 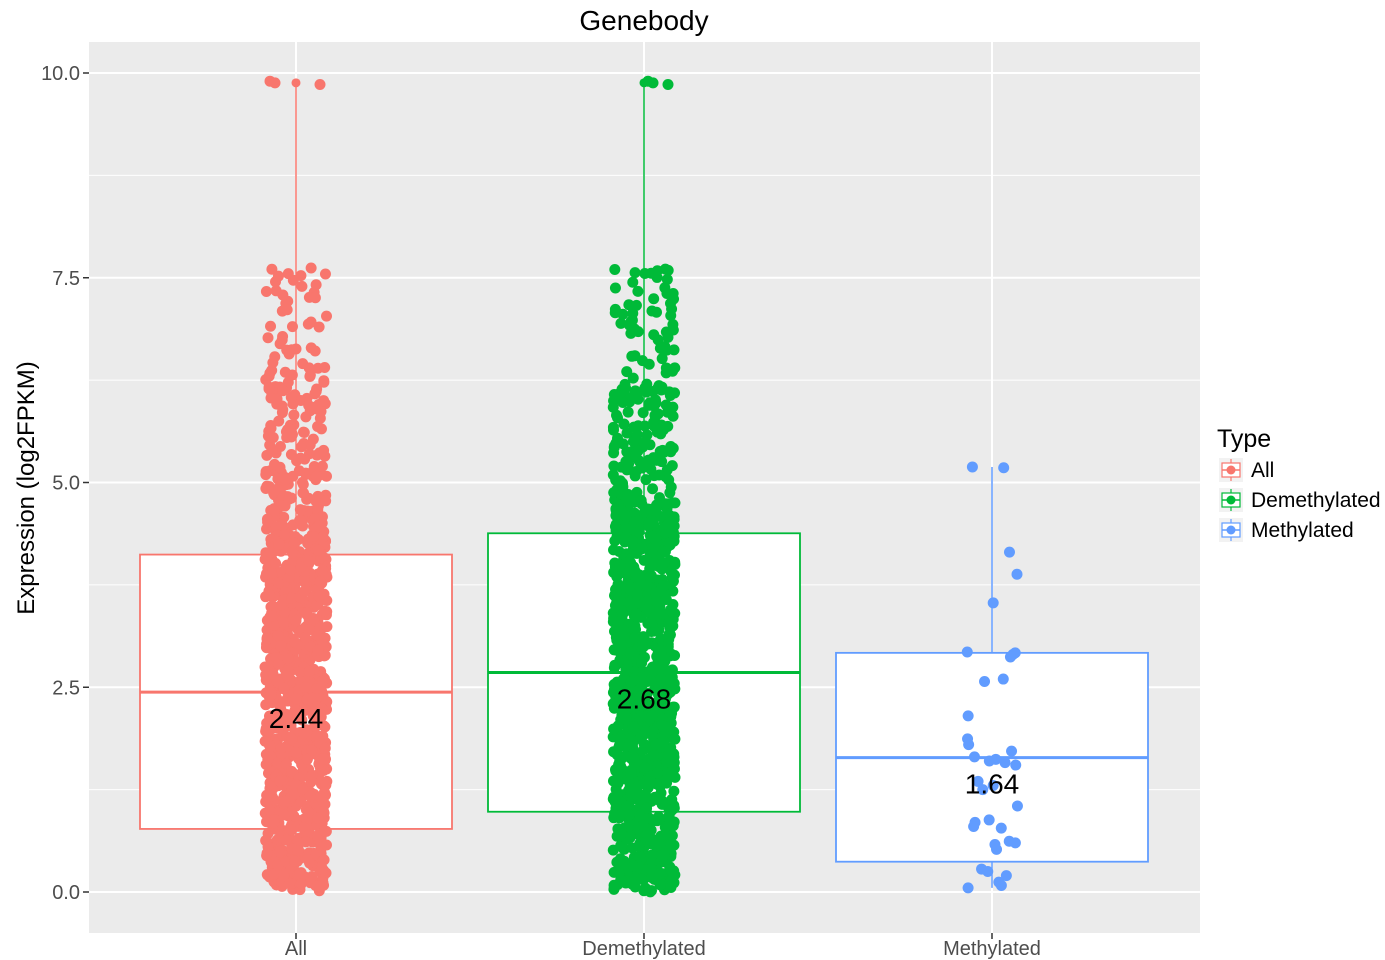 What do you see at coordinates (643, 949) in the screenshot?
I see `x-tick-label: Demethylated` at bounding box center [643, 949].